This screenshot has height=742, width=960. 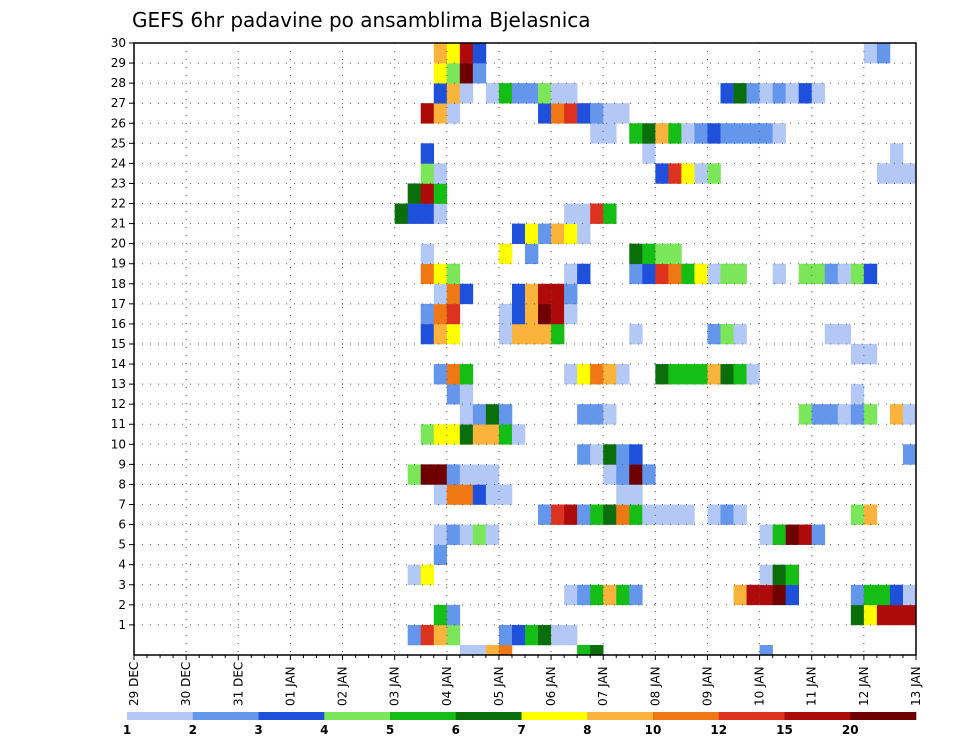 I want to click on colorbar-label: 8, so click(x=587, y=730).